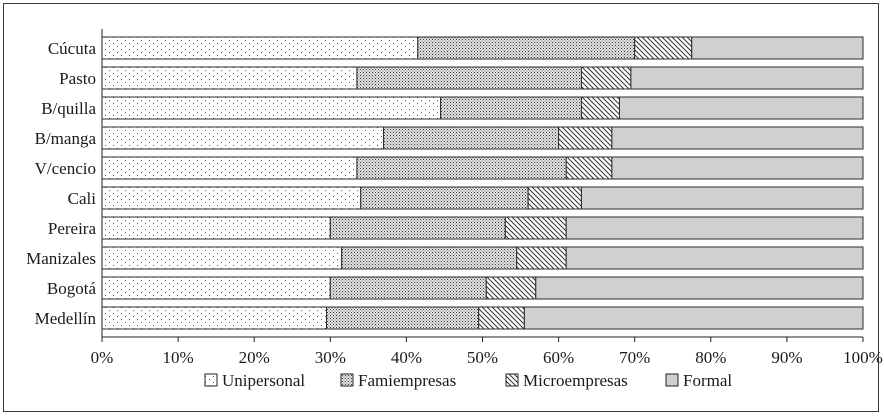 This screenshot has height=417, width=884. What do you see at coordinates (541, 258) in the screenshot?
I see `bar-manizales-microempresas` at bounding box center [541, 258].